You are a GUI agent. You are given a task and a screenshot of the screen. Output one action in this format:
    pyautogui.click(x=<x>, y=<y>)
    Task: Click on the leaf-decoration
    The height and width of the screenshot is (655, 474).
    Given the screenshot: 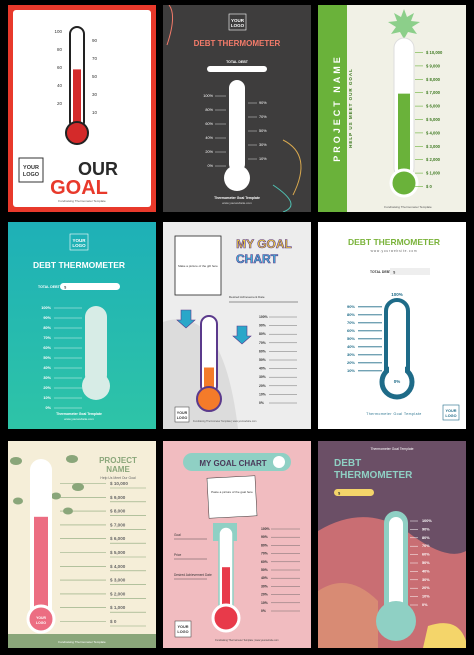 What is the action you would take?
    pyautogui.click(x=56, y=496)
    